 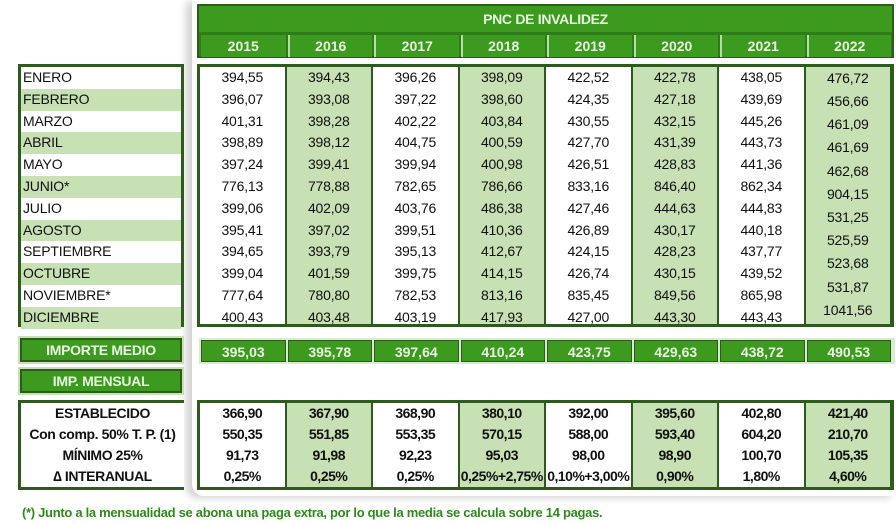 What do you see at coordinates (847, 263) in the screenshot?
I see `value-cell: 523,68` at bounding box center [847, 263].